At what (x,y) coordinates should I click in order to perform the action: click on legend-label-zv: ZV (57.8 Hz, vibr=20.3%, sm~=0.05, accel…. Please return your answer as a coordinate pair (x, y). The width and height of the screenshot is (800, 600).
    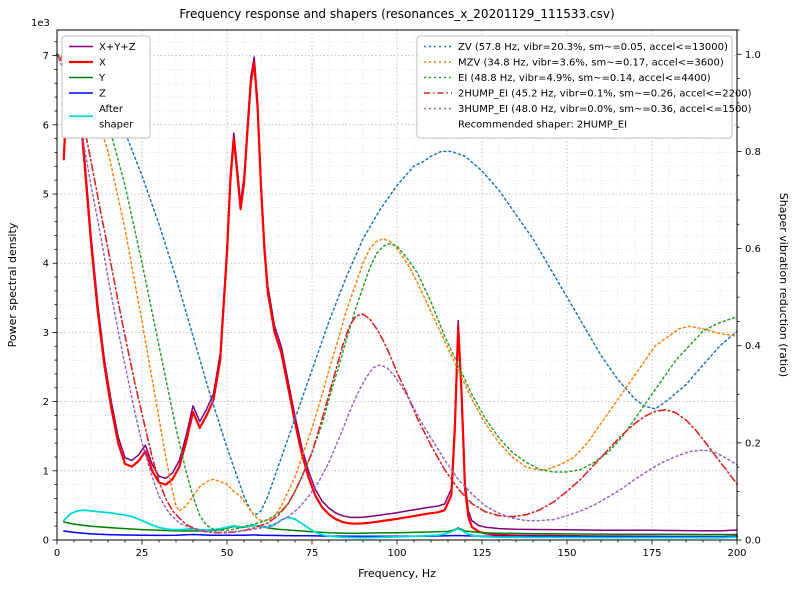
    Looking at the image, I should click on (593, 47).